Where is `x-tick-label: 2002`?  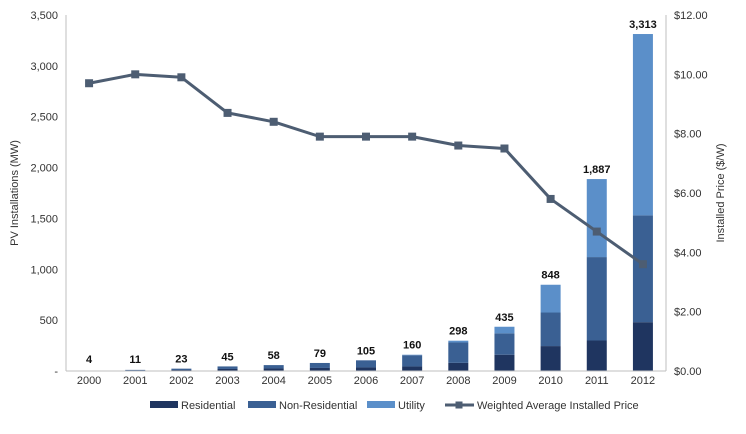 x-tick-label: 2002 is located at coordinates (181, 381).